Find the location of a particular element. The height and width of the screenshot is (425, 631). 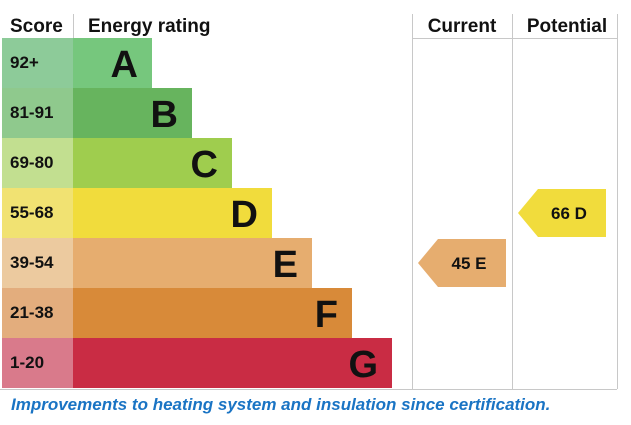

score-cell-f is located at coordinates (37, 313).